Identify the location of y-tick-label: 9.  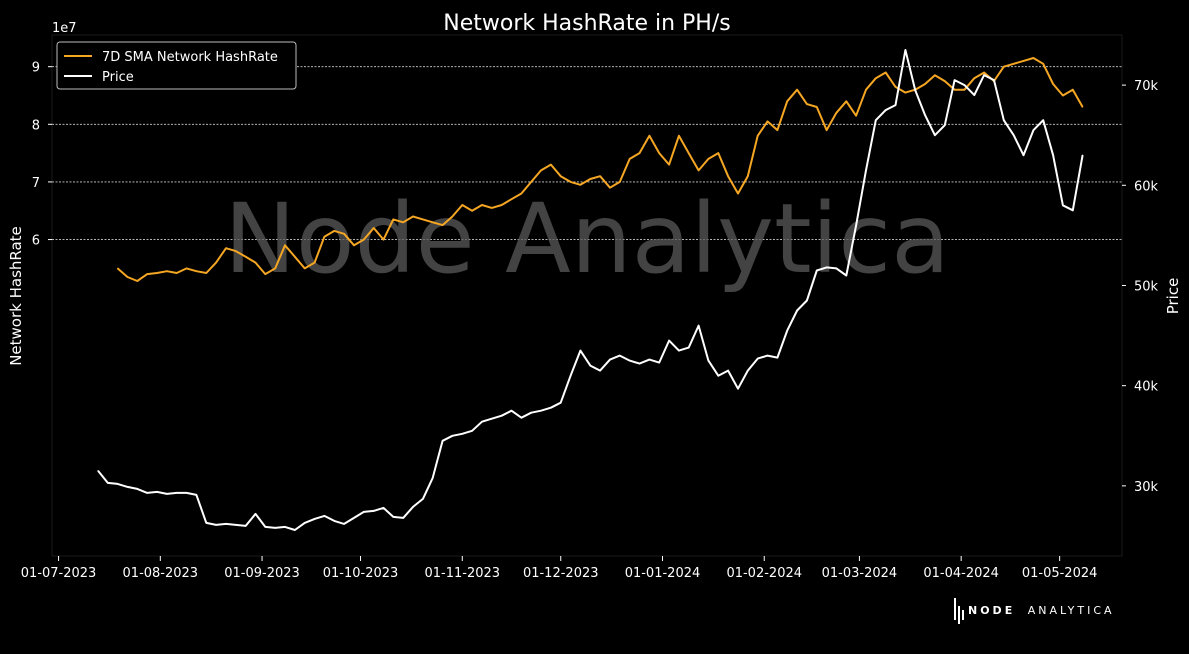
(36, 68).